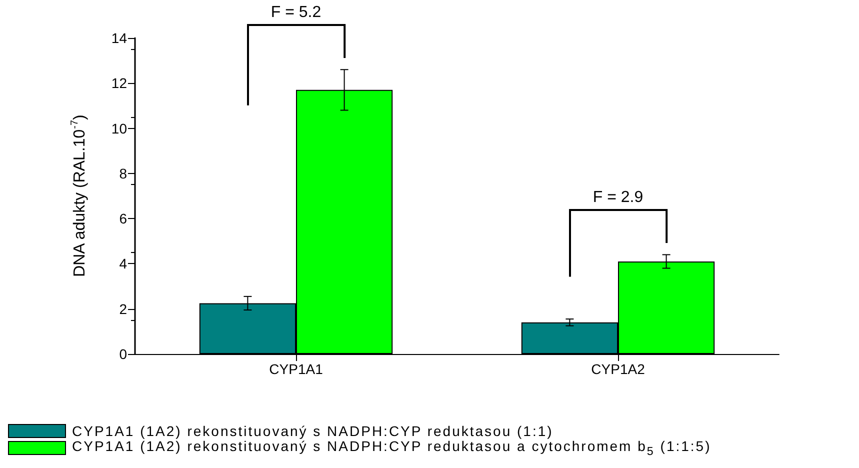 The height and width of the screenshot is (468, 859). What do you see at coordinates (296, 369) in the screenshot?
I see `x-tick-label: CYP1A1` at bounding box center [296, 369].